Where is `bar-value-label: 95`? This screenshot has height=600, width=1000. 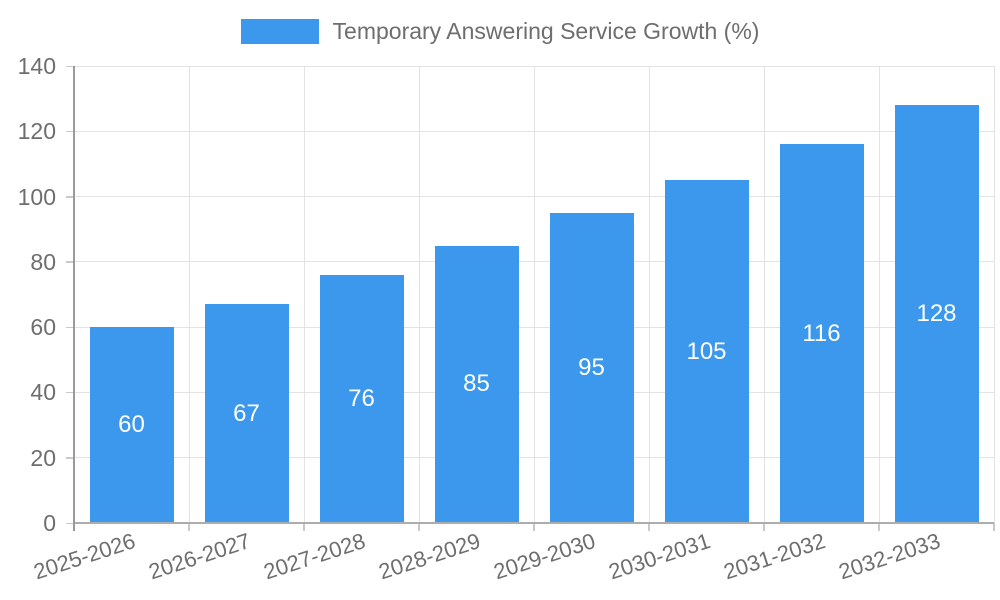 bar-value-label: 95 is located at coordinates (591, 367).